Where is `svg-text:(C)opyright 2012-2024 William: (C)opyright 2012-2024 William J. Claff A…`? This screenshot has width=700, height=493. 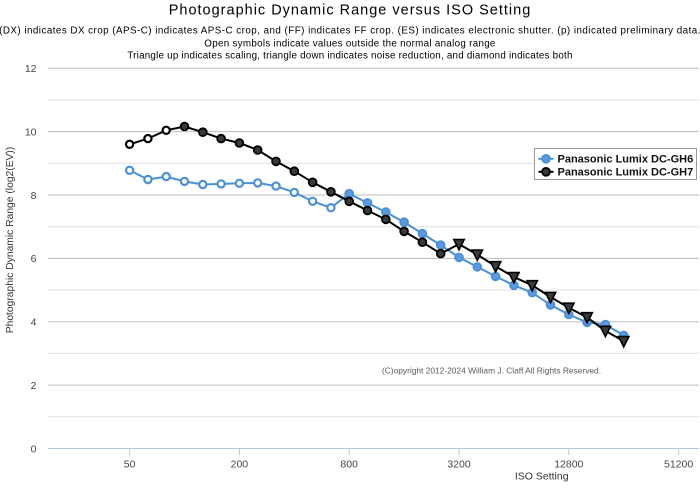
svg-text:(C)opyright 2012-2024 William: (C)opyright 2012-2024 William J. Claff A… is located at coordinates (491, 371).